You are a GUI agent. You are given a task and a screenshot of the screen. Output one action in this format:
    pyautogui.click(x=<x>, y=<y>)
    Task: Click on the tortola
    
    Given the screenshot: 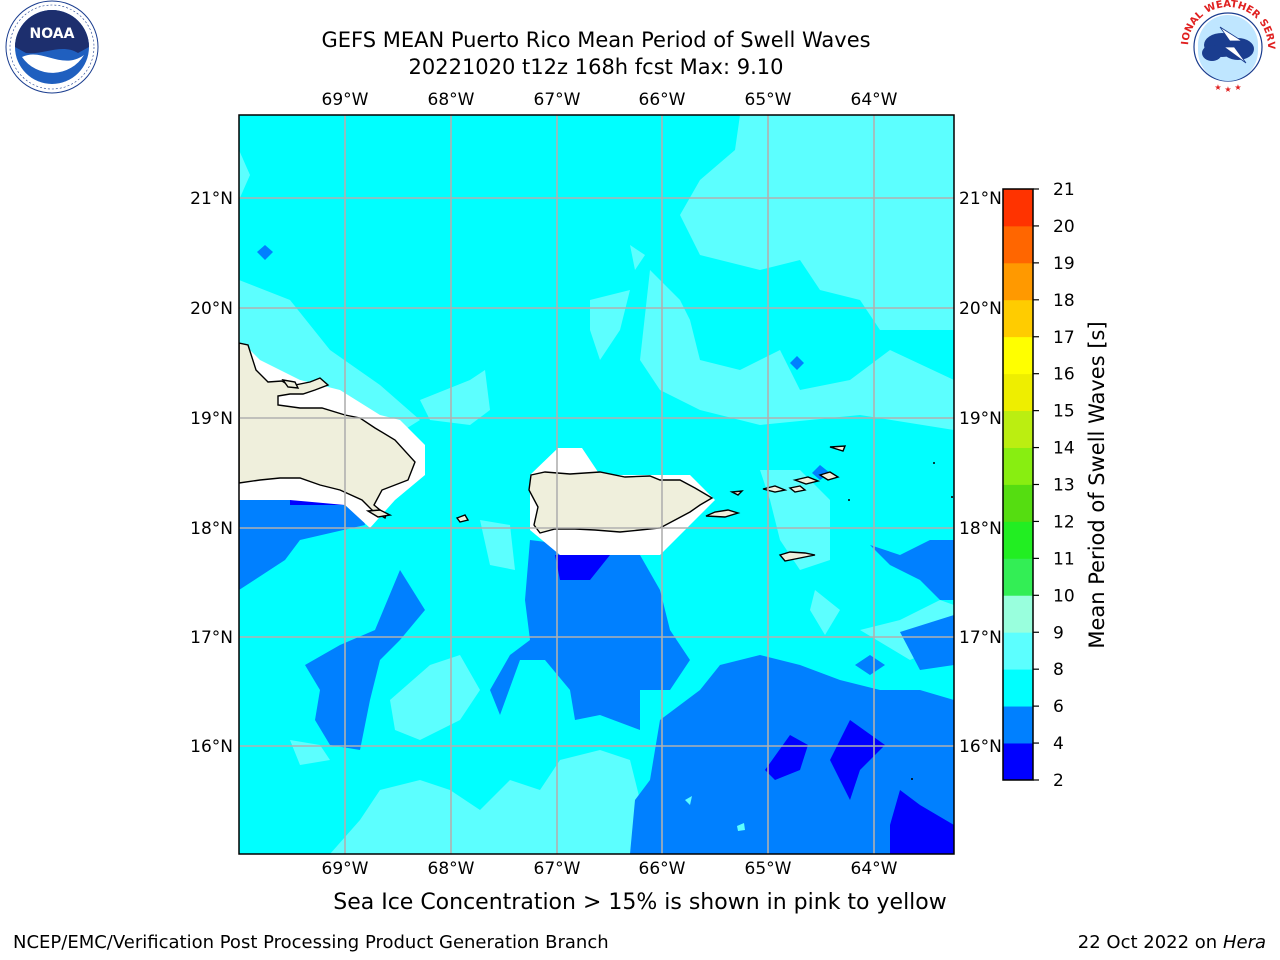 What is the action you would take?
    pyautogui.click(x=806, y=480)
    